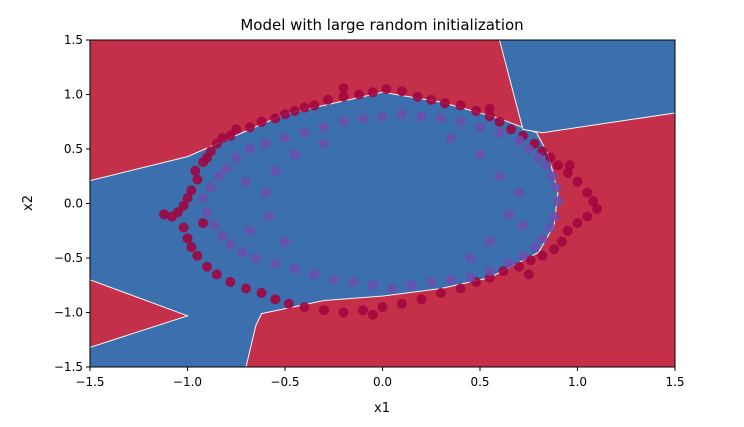  What do you see at coordinates (187, 382) in the screenshot?
I see `x-tick-label: −1.0` at bounding box center [187, 382].